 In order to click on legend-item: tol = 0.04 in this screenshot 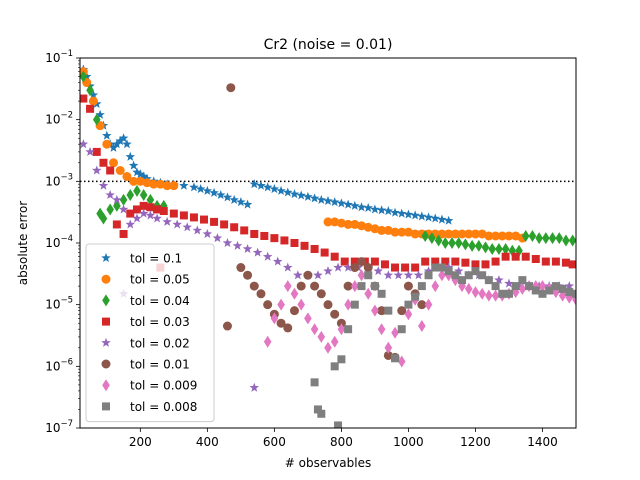, I will do `click(146, 301)`.